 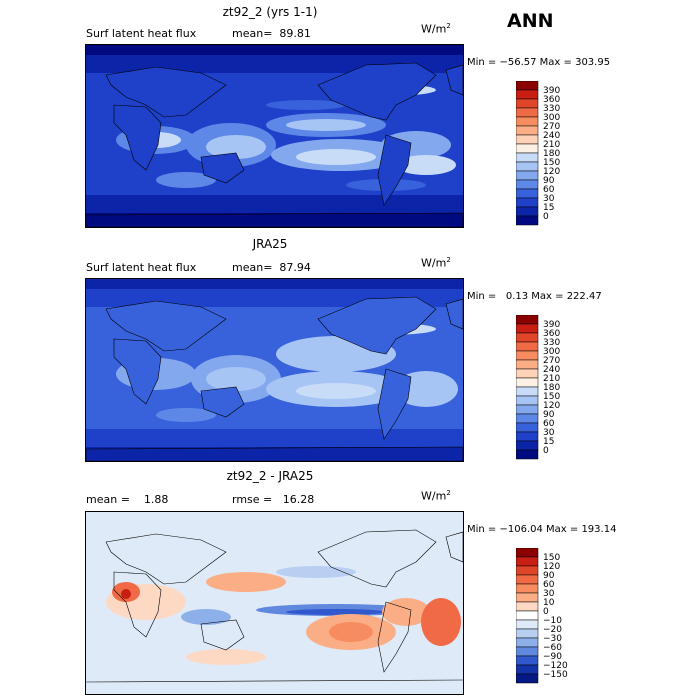 What do you see at coordinates (436, 496) in the screenshot?
I see `panel3-units: W/m2` at bounding box center [436, 496].